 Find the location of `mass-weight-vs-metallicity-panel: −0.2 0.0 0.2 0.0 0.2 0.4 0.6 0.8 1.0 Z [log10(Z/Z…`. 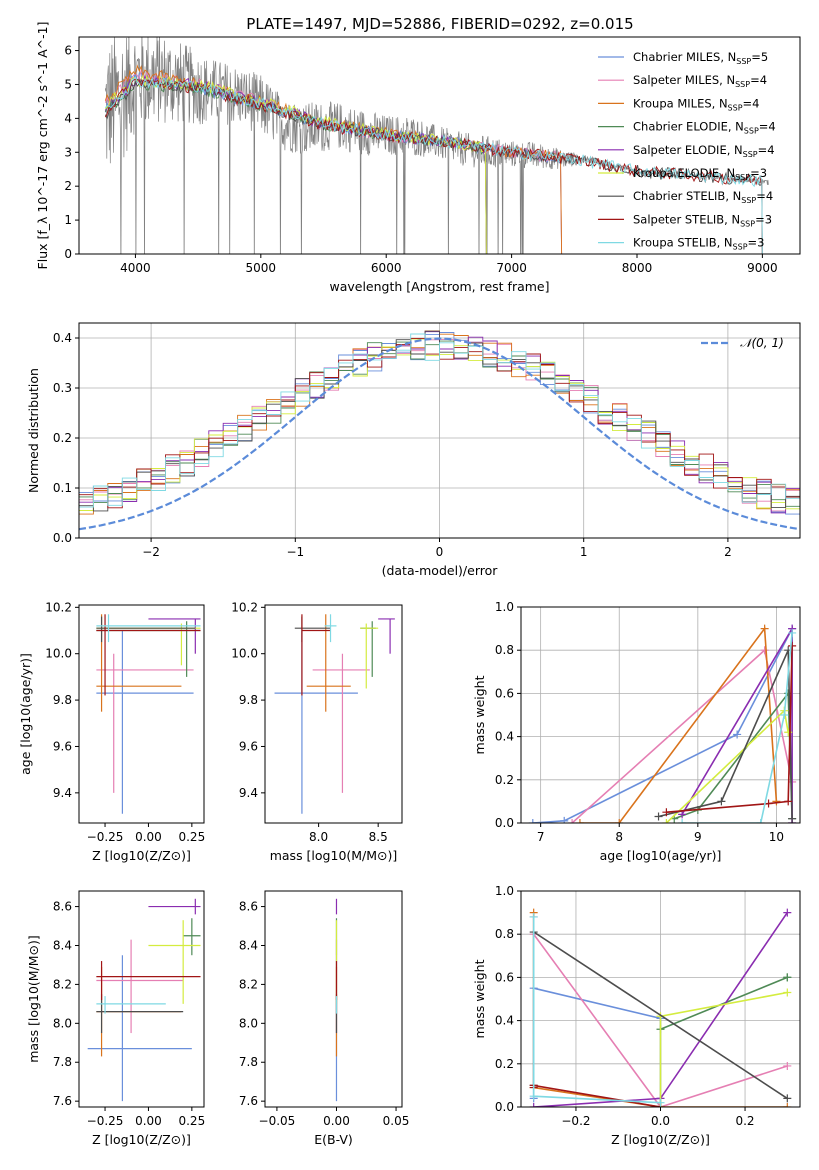

mass-weight-vs-metallicity-panel: −0.2 0.0 0.2 0.0 0.2 0.4 0.6 0.8 1.0 Z [log10(Z/Z… is located at coordinates (636, 1015).